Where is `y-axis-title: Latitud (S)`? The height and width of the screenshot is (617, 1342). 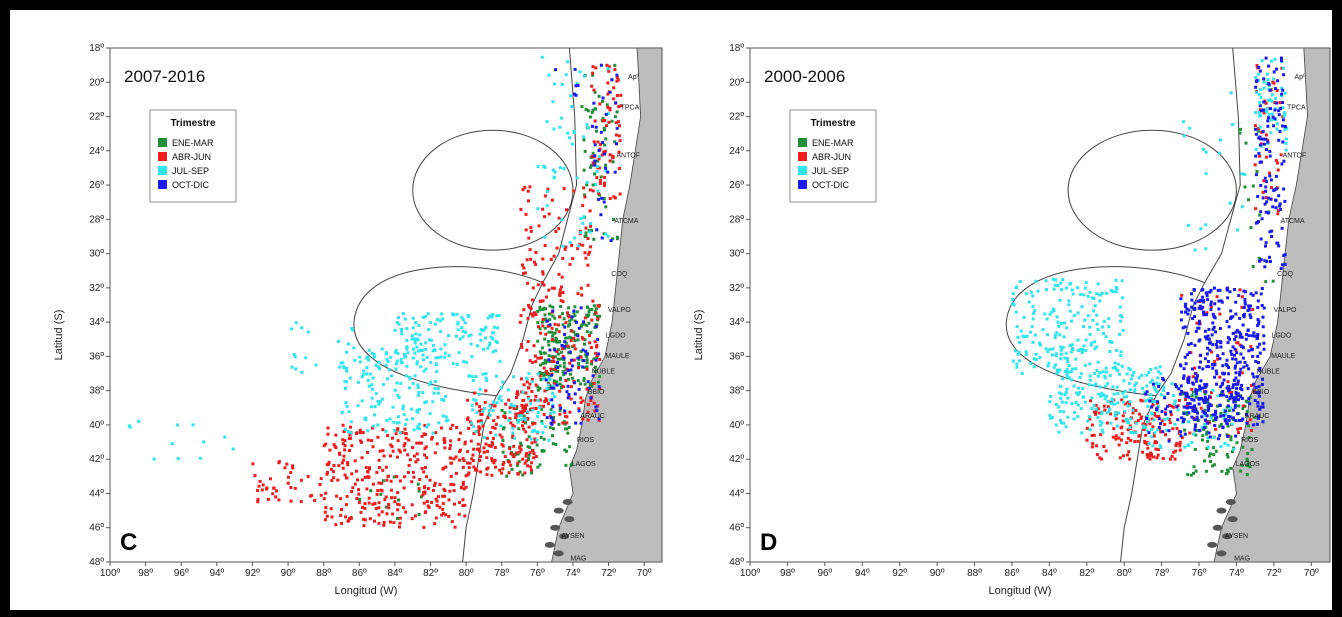 y-axis-title: Latitud (S) is located at coordinates (59, 335).